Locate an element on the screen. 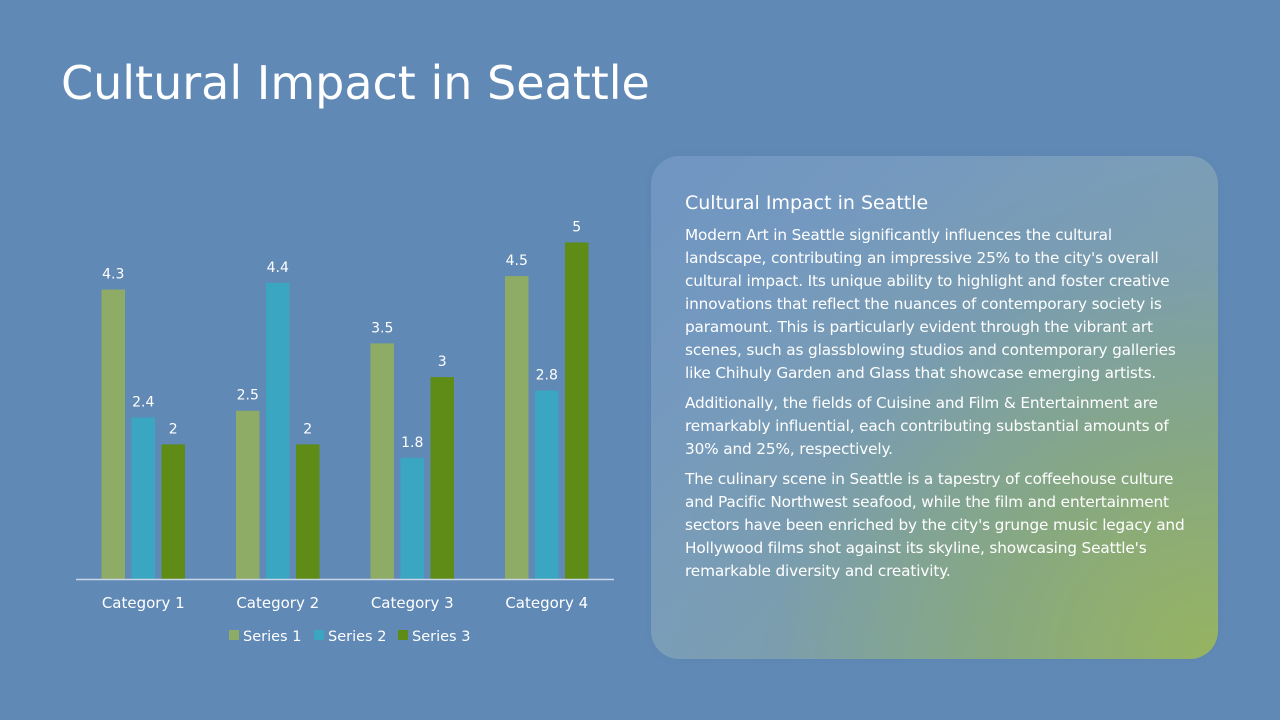  data-label-series-1-category-1: 4.3 is located at coordinates (113, 275).